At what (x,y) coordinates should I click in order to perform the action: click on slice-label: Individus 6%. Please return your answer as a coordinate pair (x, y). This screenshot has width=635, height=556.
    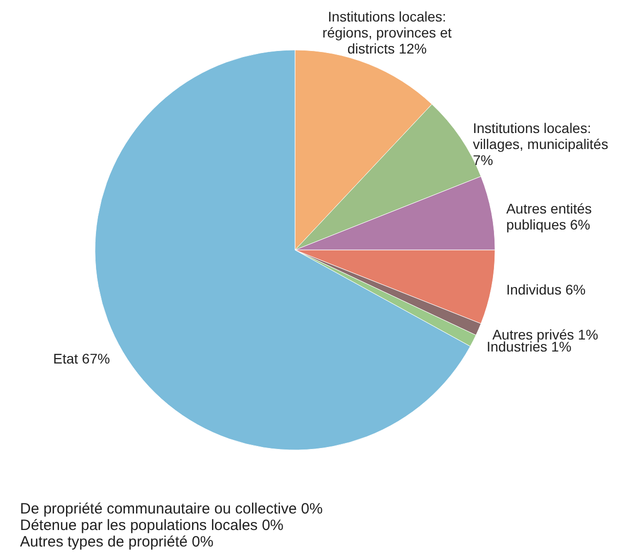
    Looking at the image, I should click on (546, 289).